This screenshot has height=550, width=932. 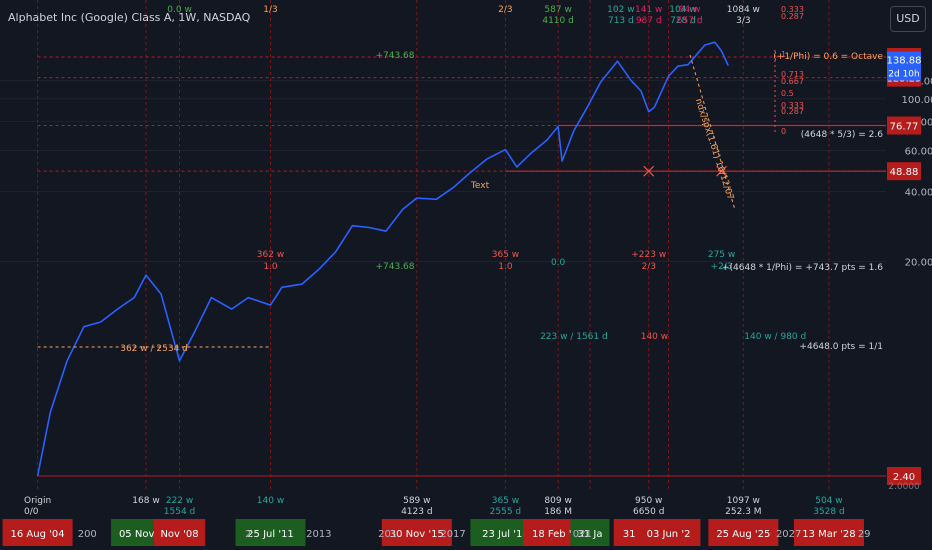 What do you see at coordinates (179, 501) in the screenshot?
I see `bottom-count: 222 w` at bounding box center [179, 501].